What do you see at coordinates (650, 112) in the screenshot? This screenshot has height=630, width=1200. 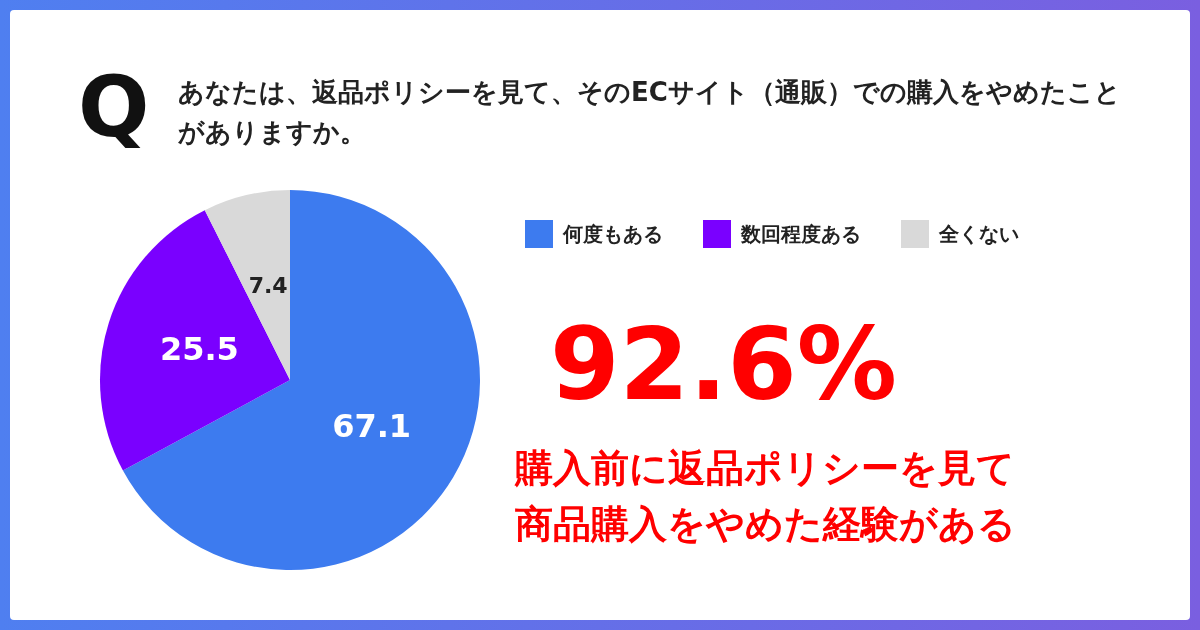 I see `chart-title: あなたは、返品ポリシーを見て、そのECサイト（通販）での購入をやめたことがありますか。` at bounding box center [650, 112].